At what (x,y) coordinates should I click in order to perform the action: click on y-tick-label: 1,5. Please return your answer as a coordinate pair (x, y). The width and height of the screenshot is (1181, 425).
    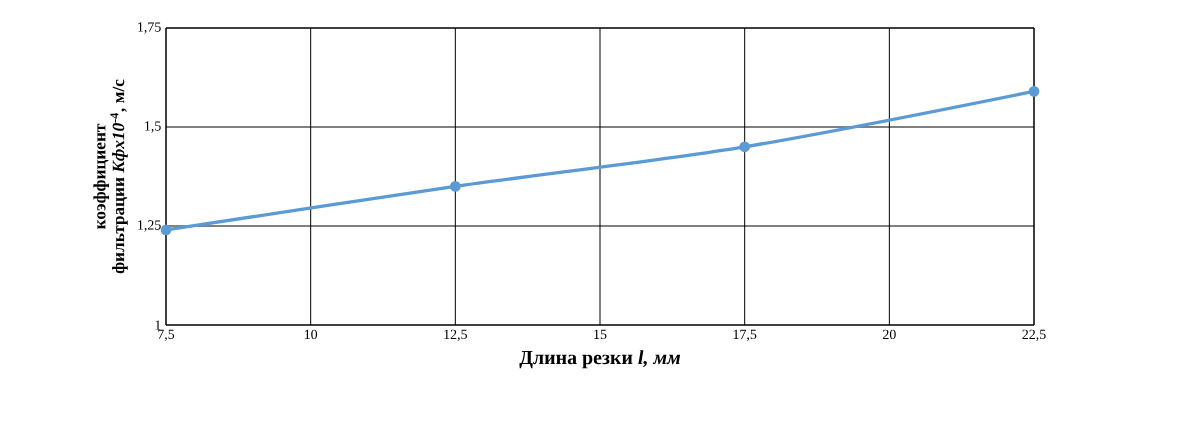
    Looking at the image, I should click on (153, 127).